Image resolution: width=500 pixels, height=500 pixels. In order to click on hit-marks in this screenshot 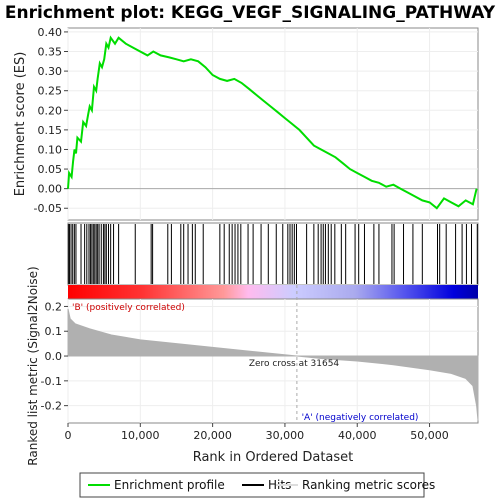, I will do `click(272, 254)`.